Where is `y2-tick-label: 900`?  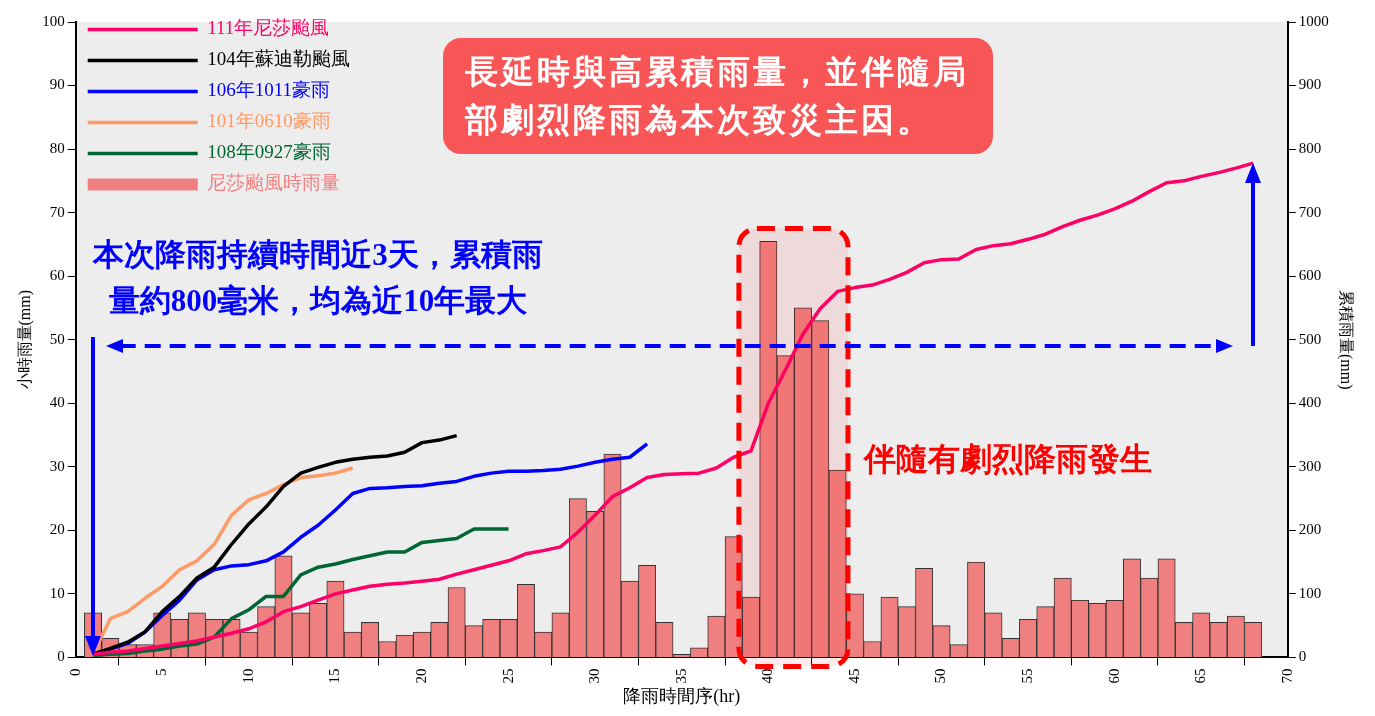 y2-tick-label: 900 is located at coordinates (1310, 84).